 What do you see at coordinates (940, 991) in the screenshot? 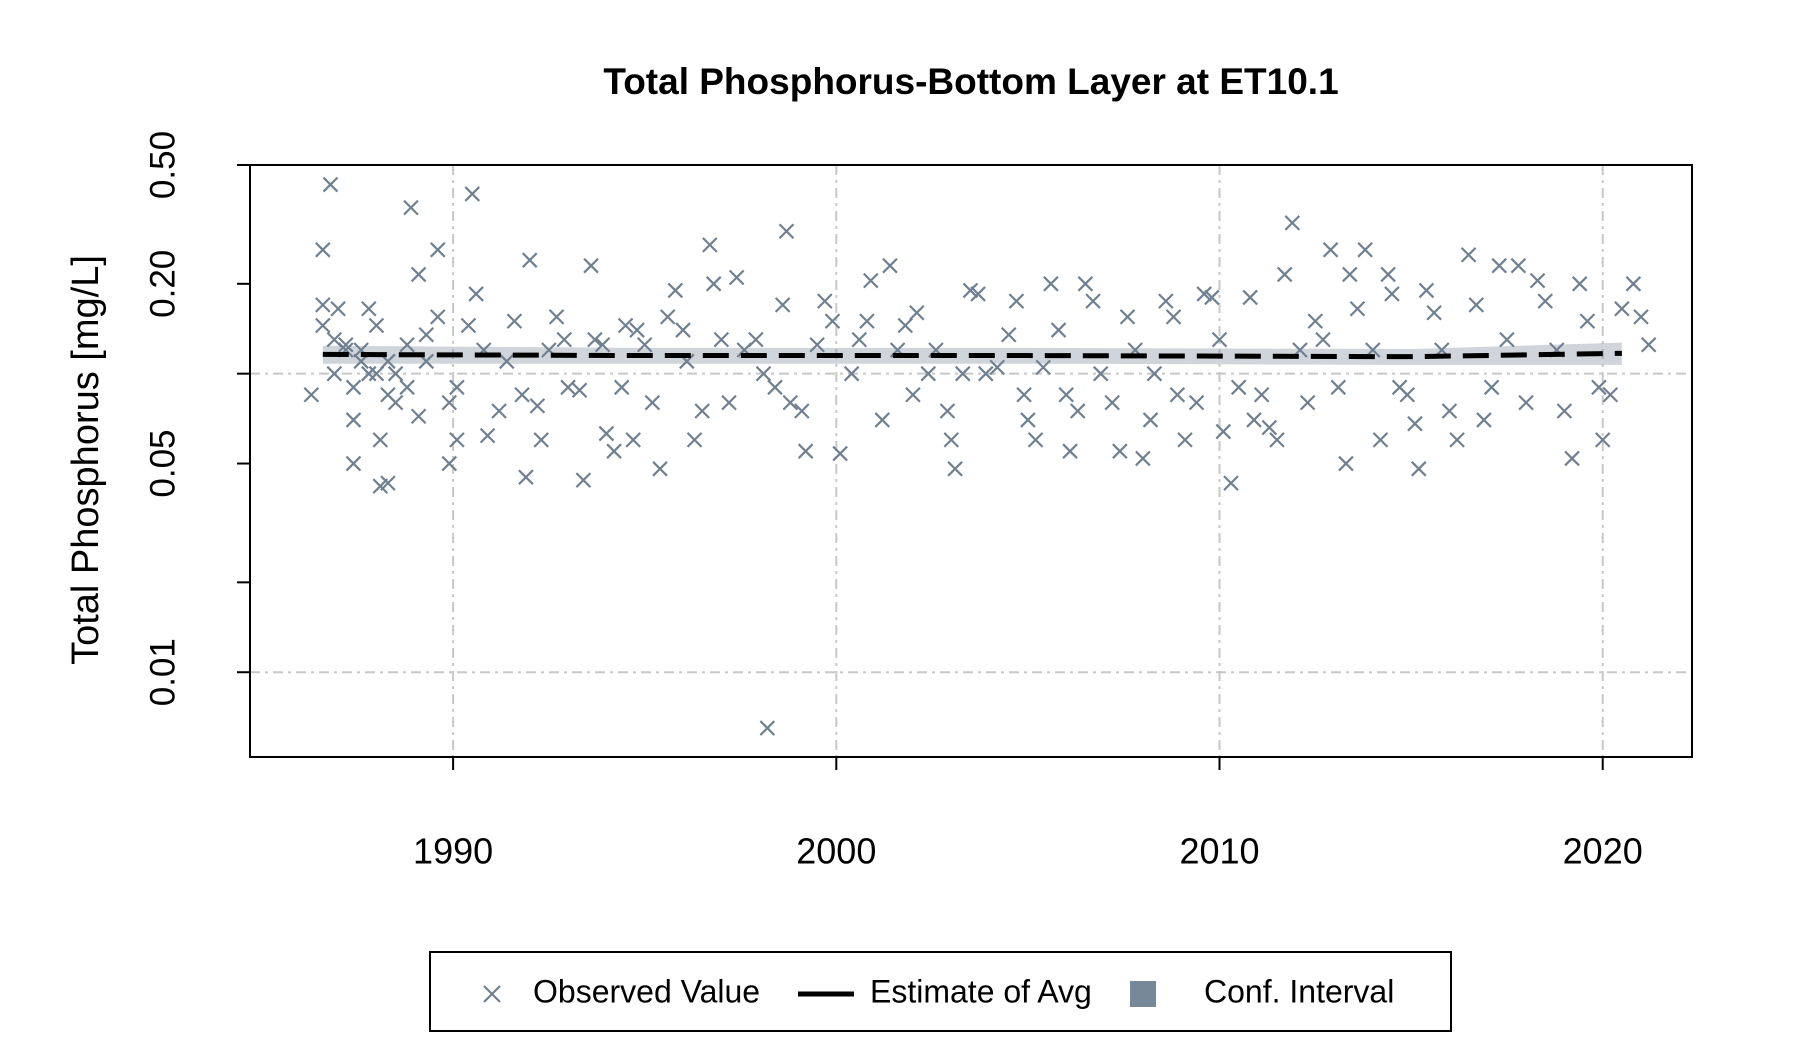
I see `legend-box` at bounding box center [940, 991].